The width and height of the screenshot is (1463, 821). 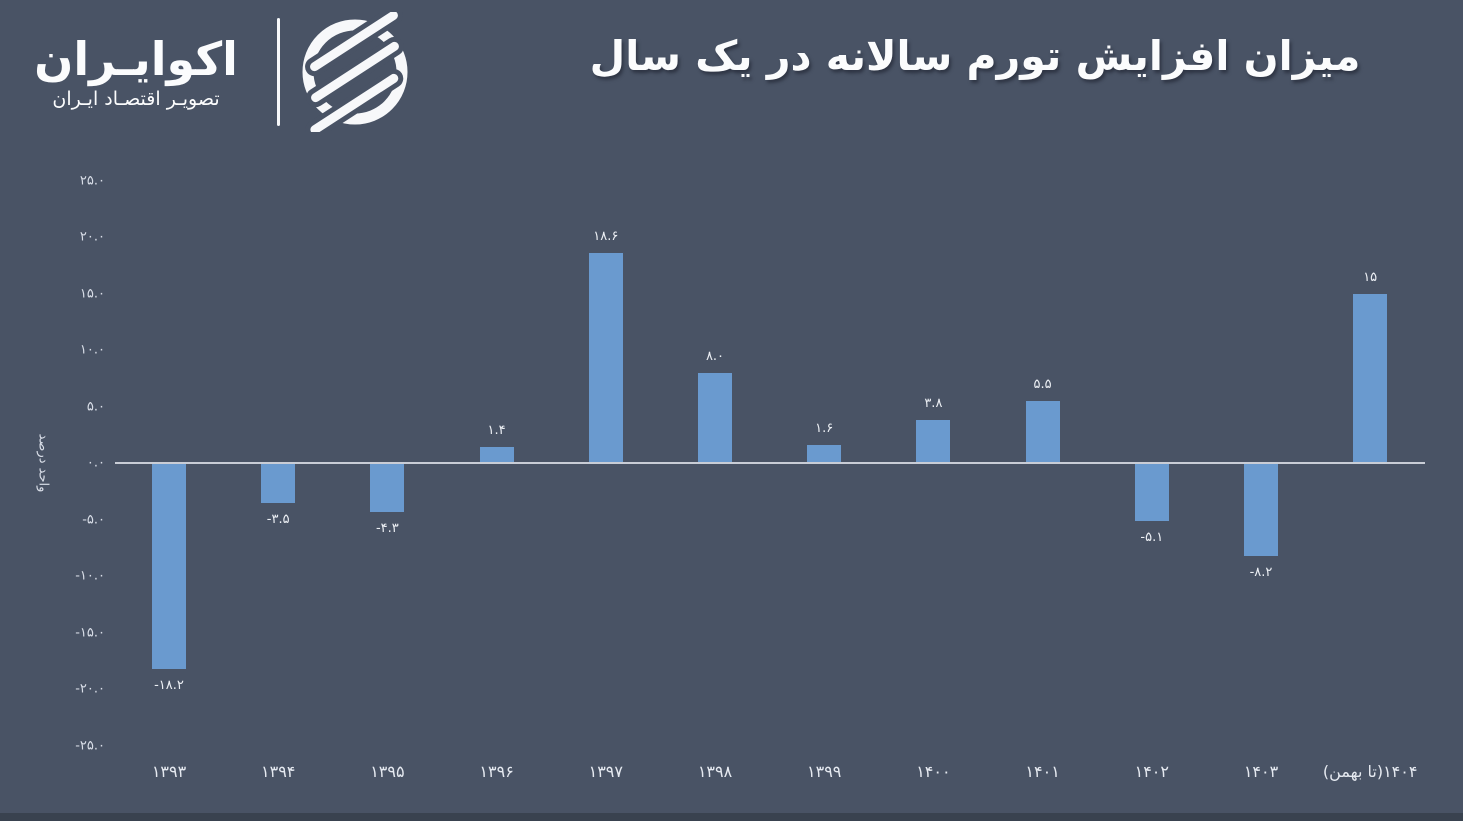 I want to click on x-axis-label: ۱۴۰۳, so click(x=1261, y=771).